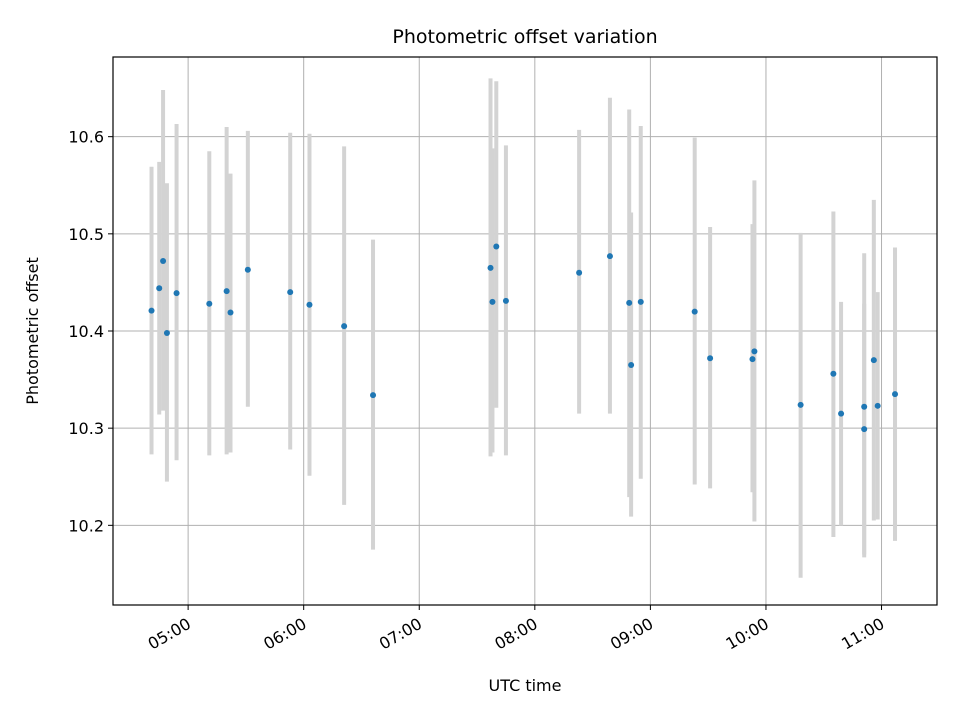 The width and height of the screenshot is (960, 720). Describe the element at coordinates (86, 428) in the screenshot. I see `y-tick-label: 10.3` at that location.